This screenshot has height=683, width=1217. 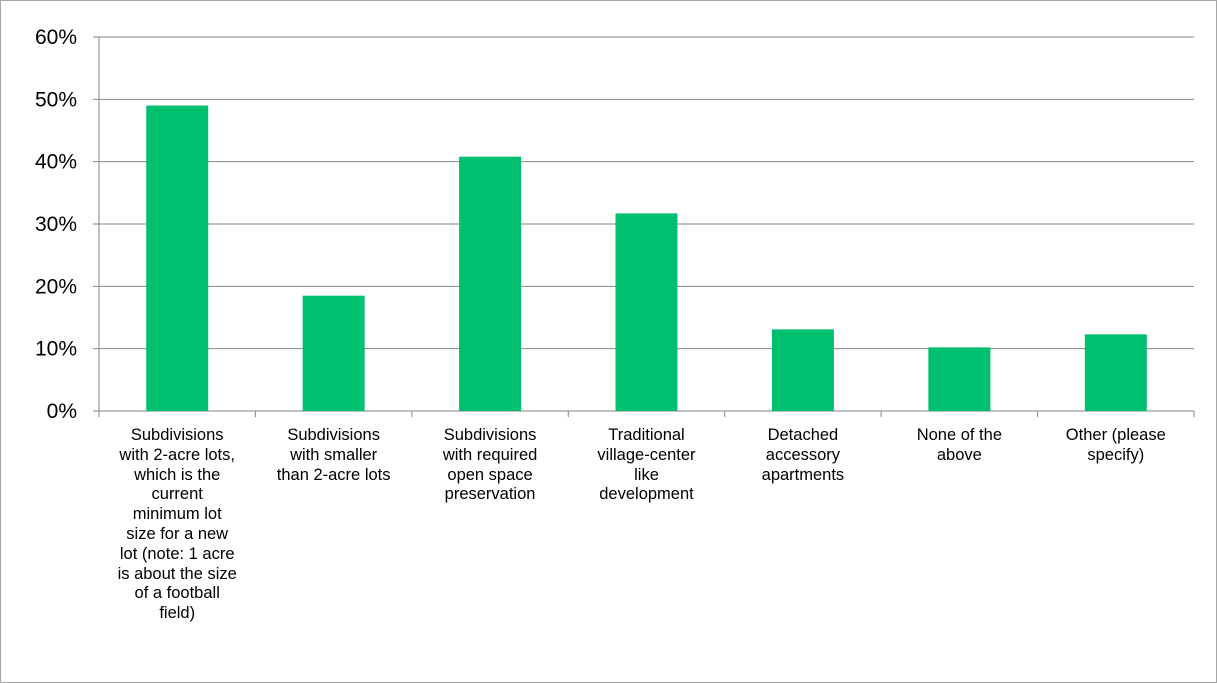 What do you see at coordinates (56, 224) in the screenshot?
I see `y-tick-label: 30%` at bounding box center [56, 224].